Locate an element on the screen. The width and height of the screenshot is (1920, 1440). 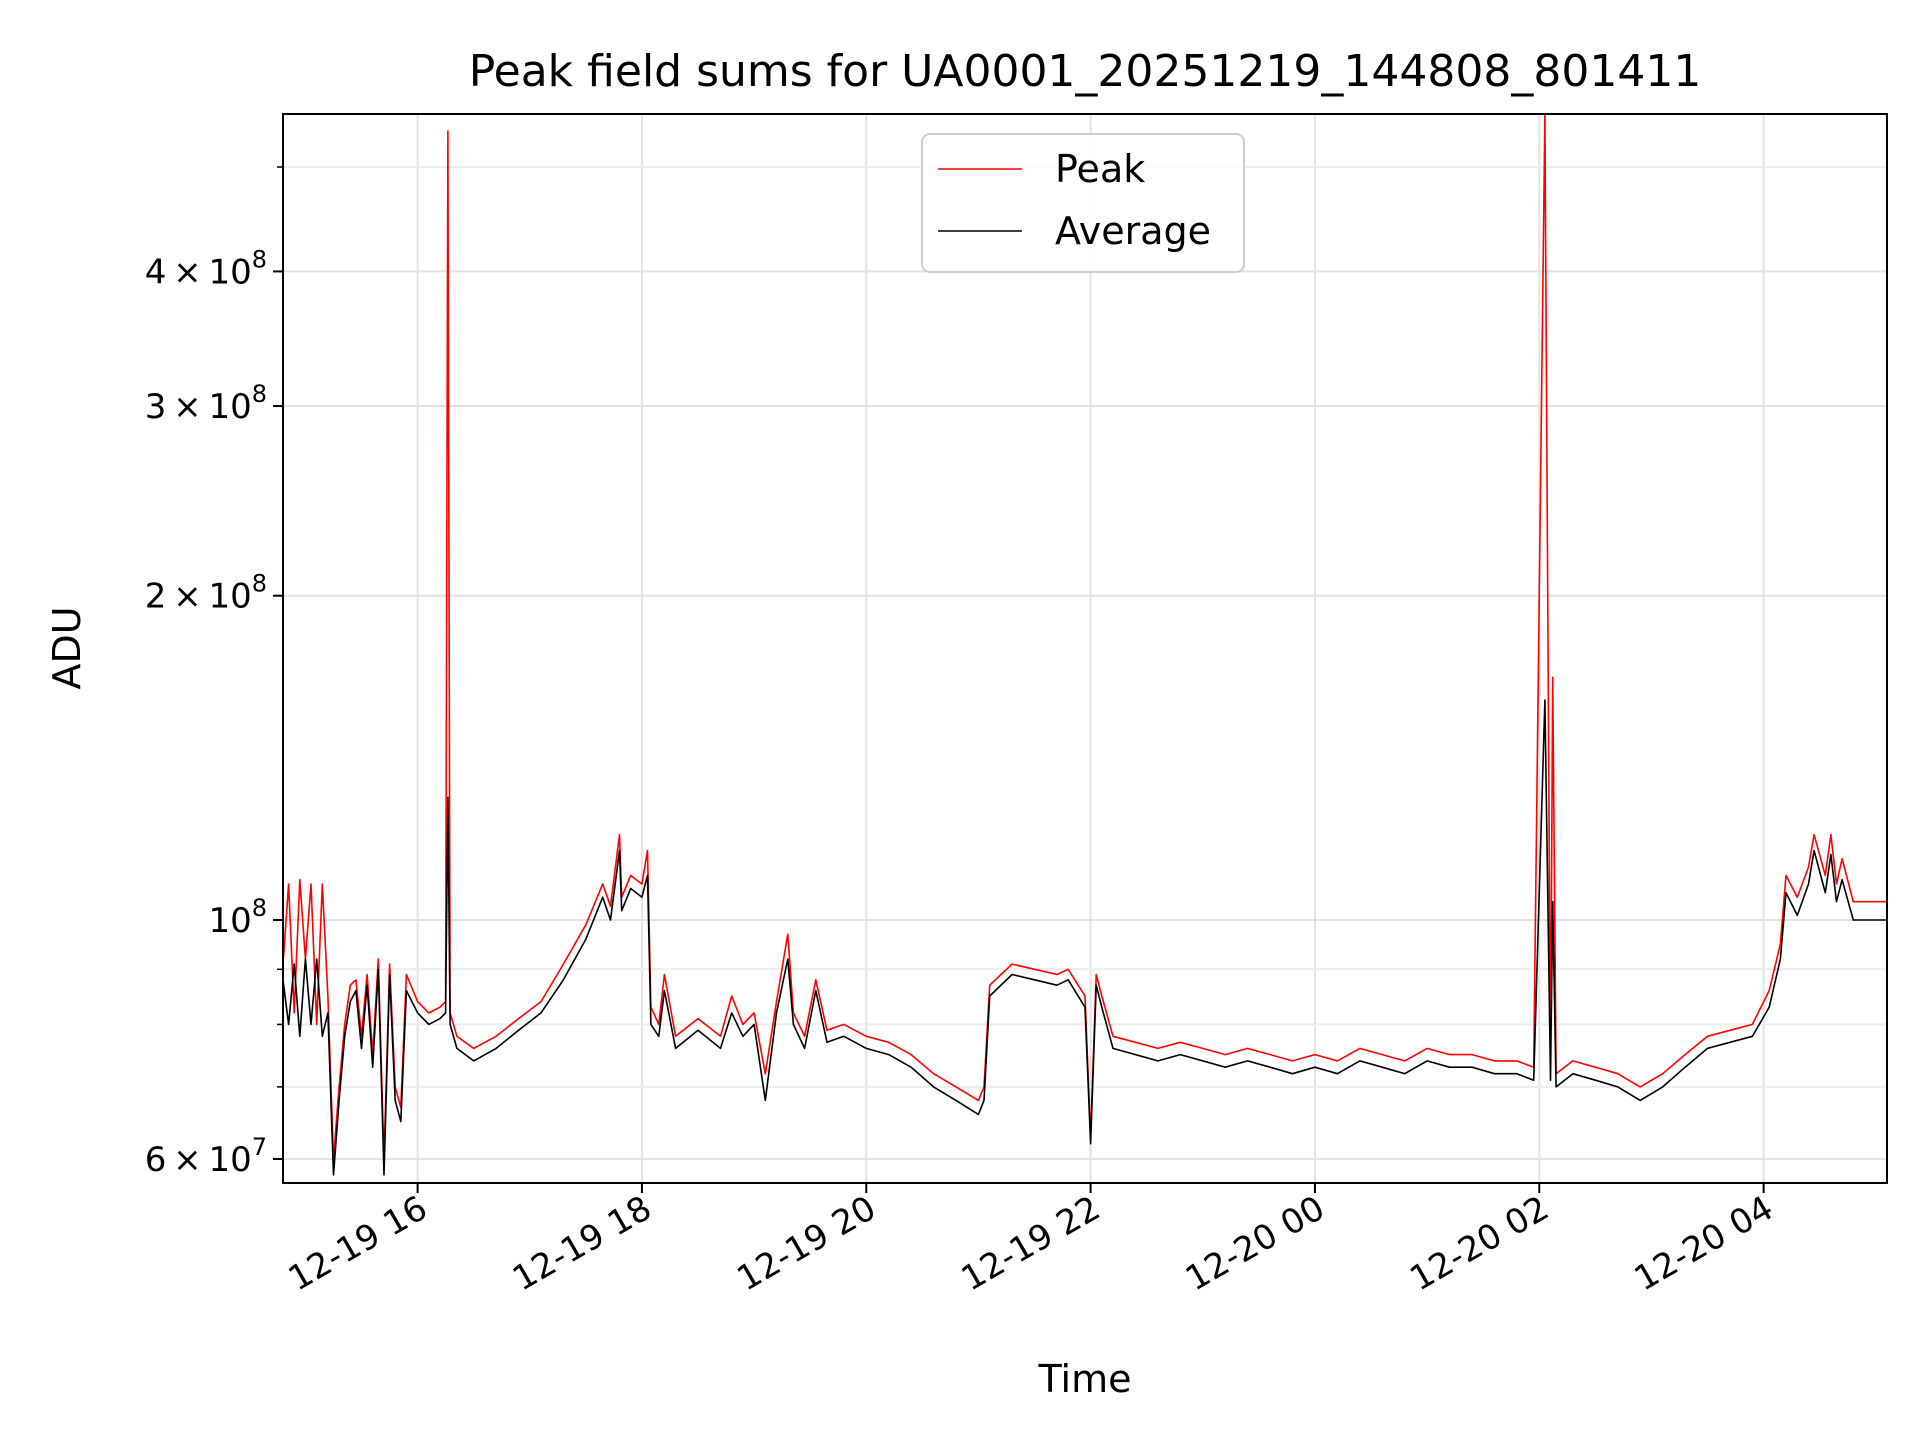
y-tick-exponent: 7 is located at coordinates (259, 1147).